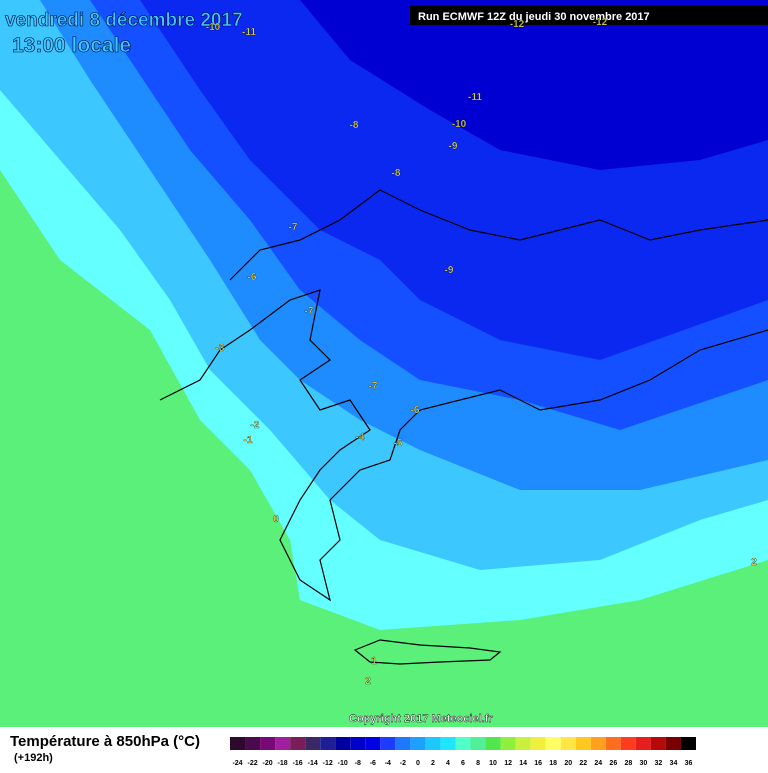  Describe the element at coordinates (255, 425) in the screenshot. I see `contour-label: -2` at that location.